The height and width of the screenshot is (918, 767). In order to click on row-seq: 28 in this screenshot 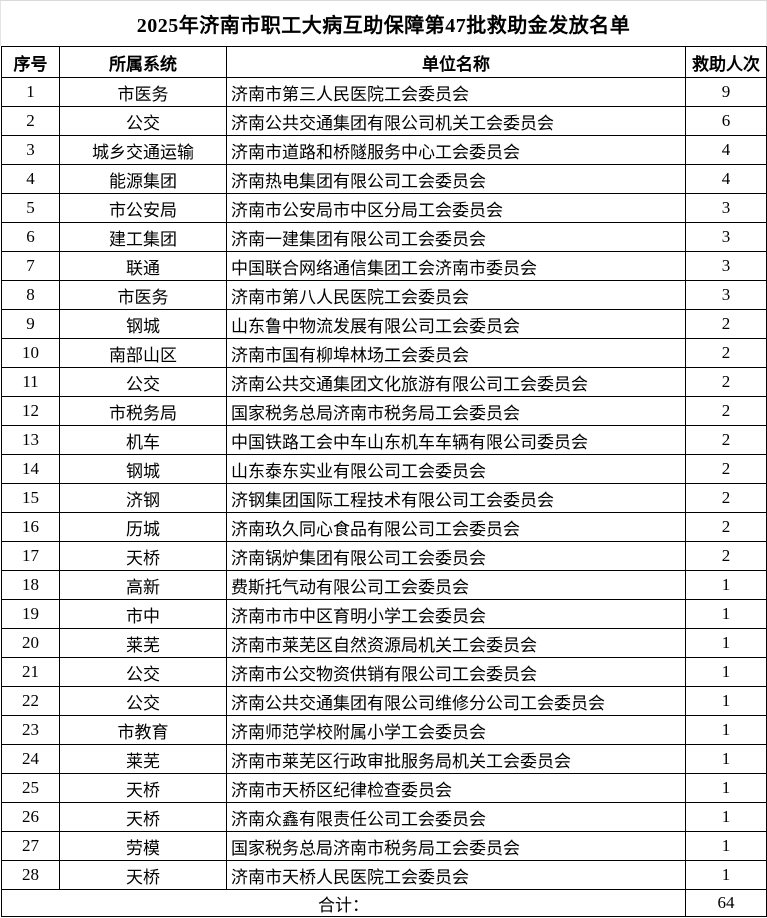, I will do `click(30, 875)`.